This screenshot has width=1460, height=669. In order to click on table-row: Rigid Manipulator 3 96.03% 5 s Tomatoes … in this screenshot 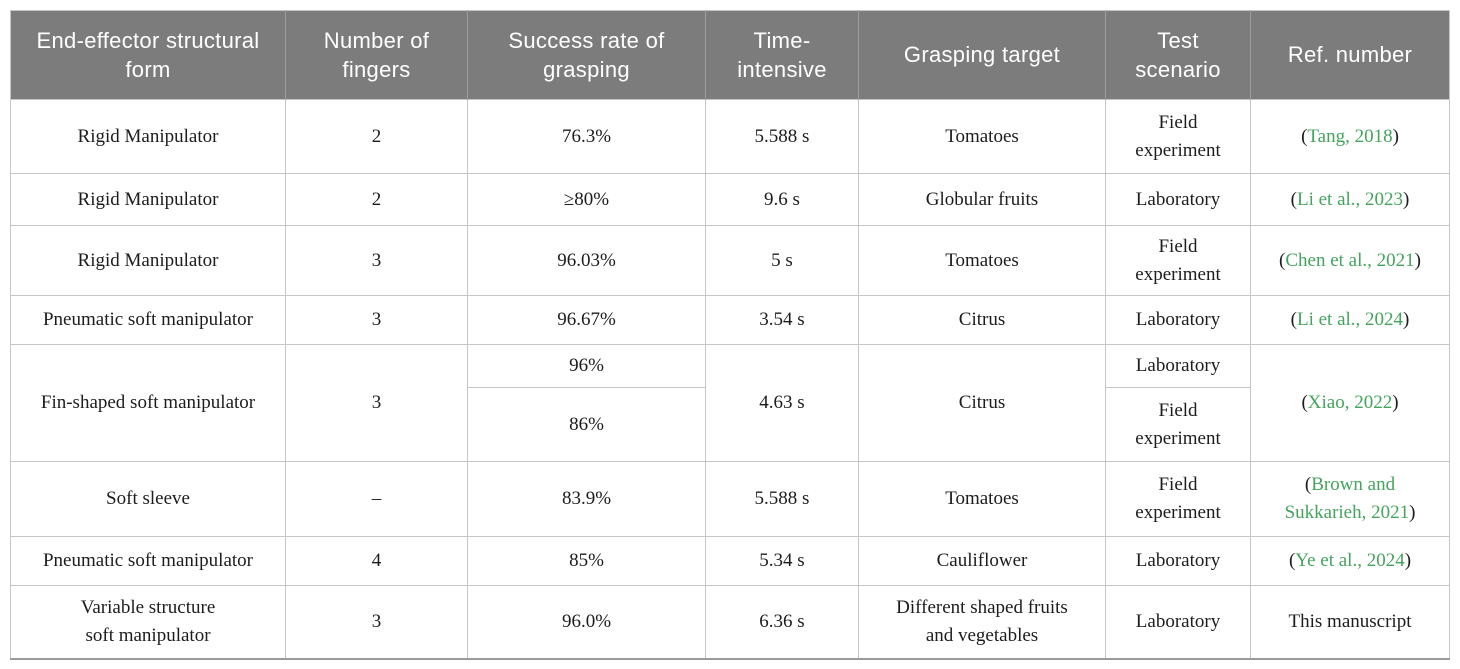, I will do `click(730, 260)`.